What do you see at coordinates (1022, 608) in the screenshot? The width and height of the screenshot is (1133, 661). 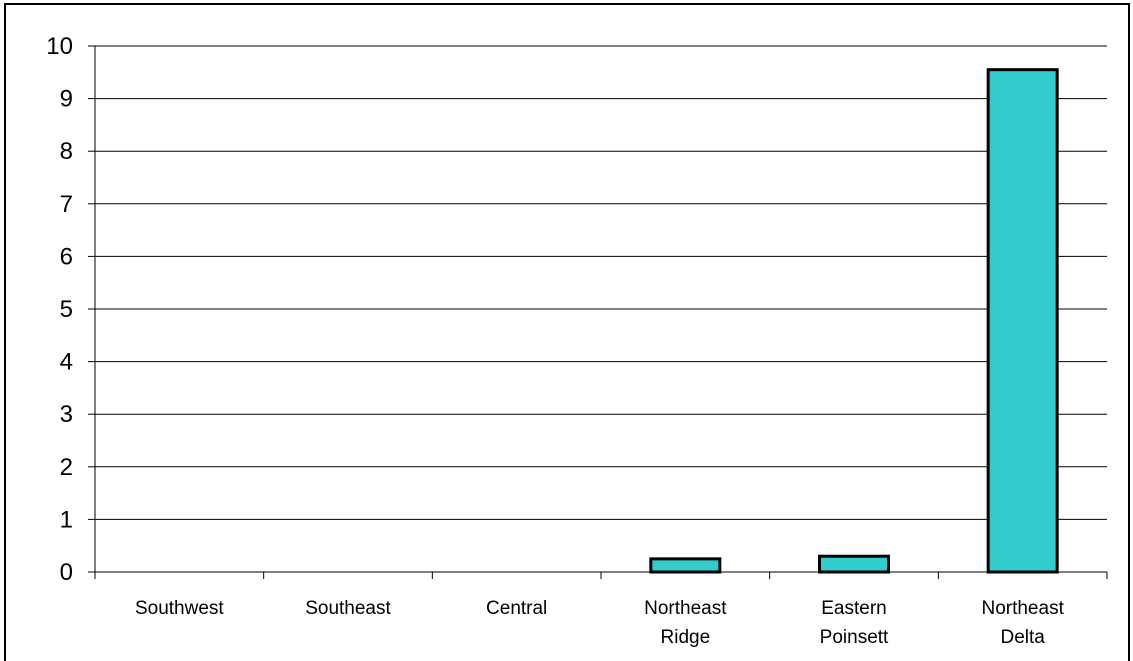 I see `x-category-label-5-0: Northeast` at bounding box center [1022, 608].